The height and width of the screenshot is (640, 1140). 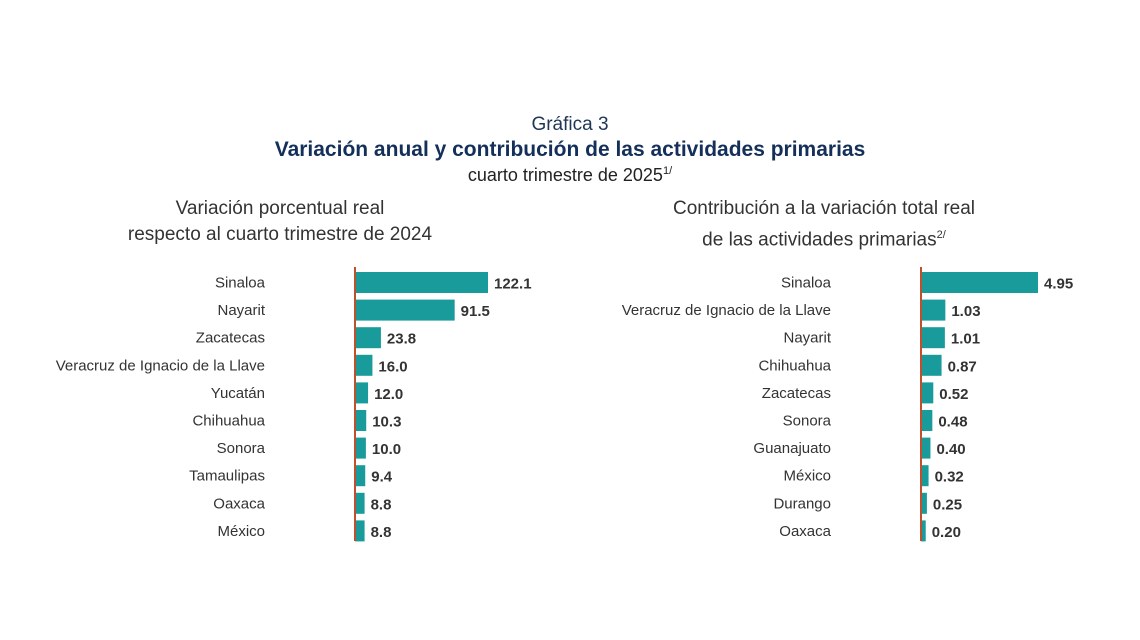 I want to click on right-value-label: 0.52, so click(x=953, y=394).